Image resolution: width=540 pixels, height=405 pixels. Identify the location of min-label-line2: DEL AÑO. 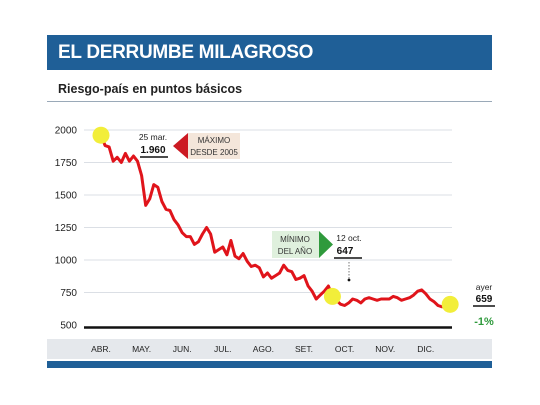
(295, 251).